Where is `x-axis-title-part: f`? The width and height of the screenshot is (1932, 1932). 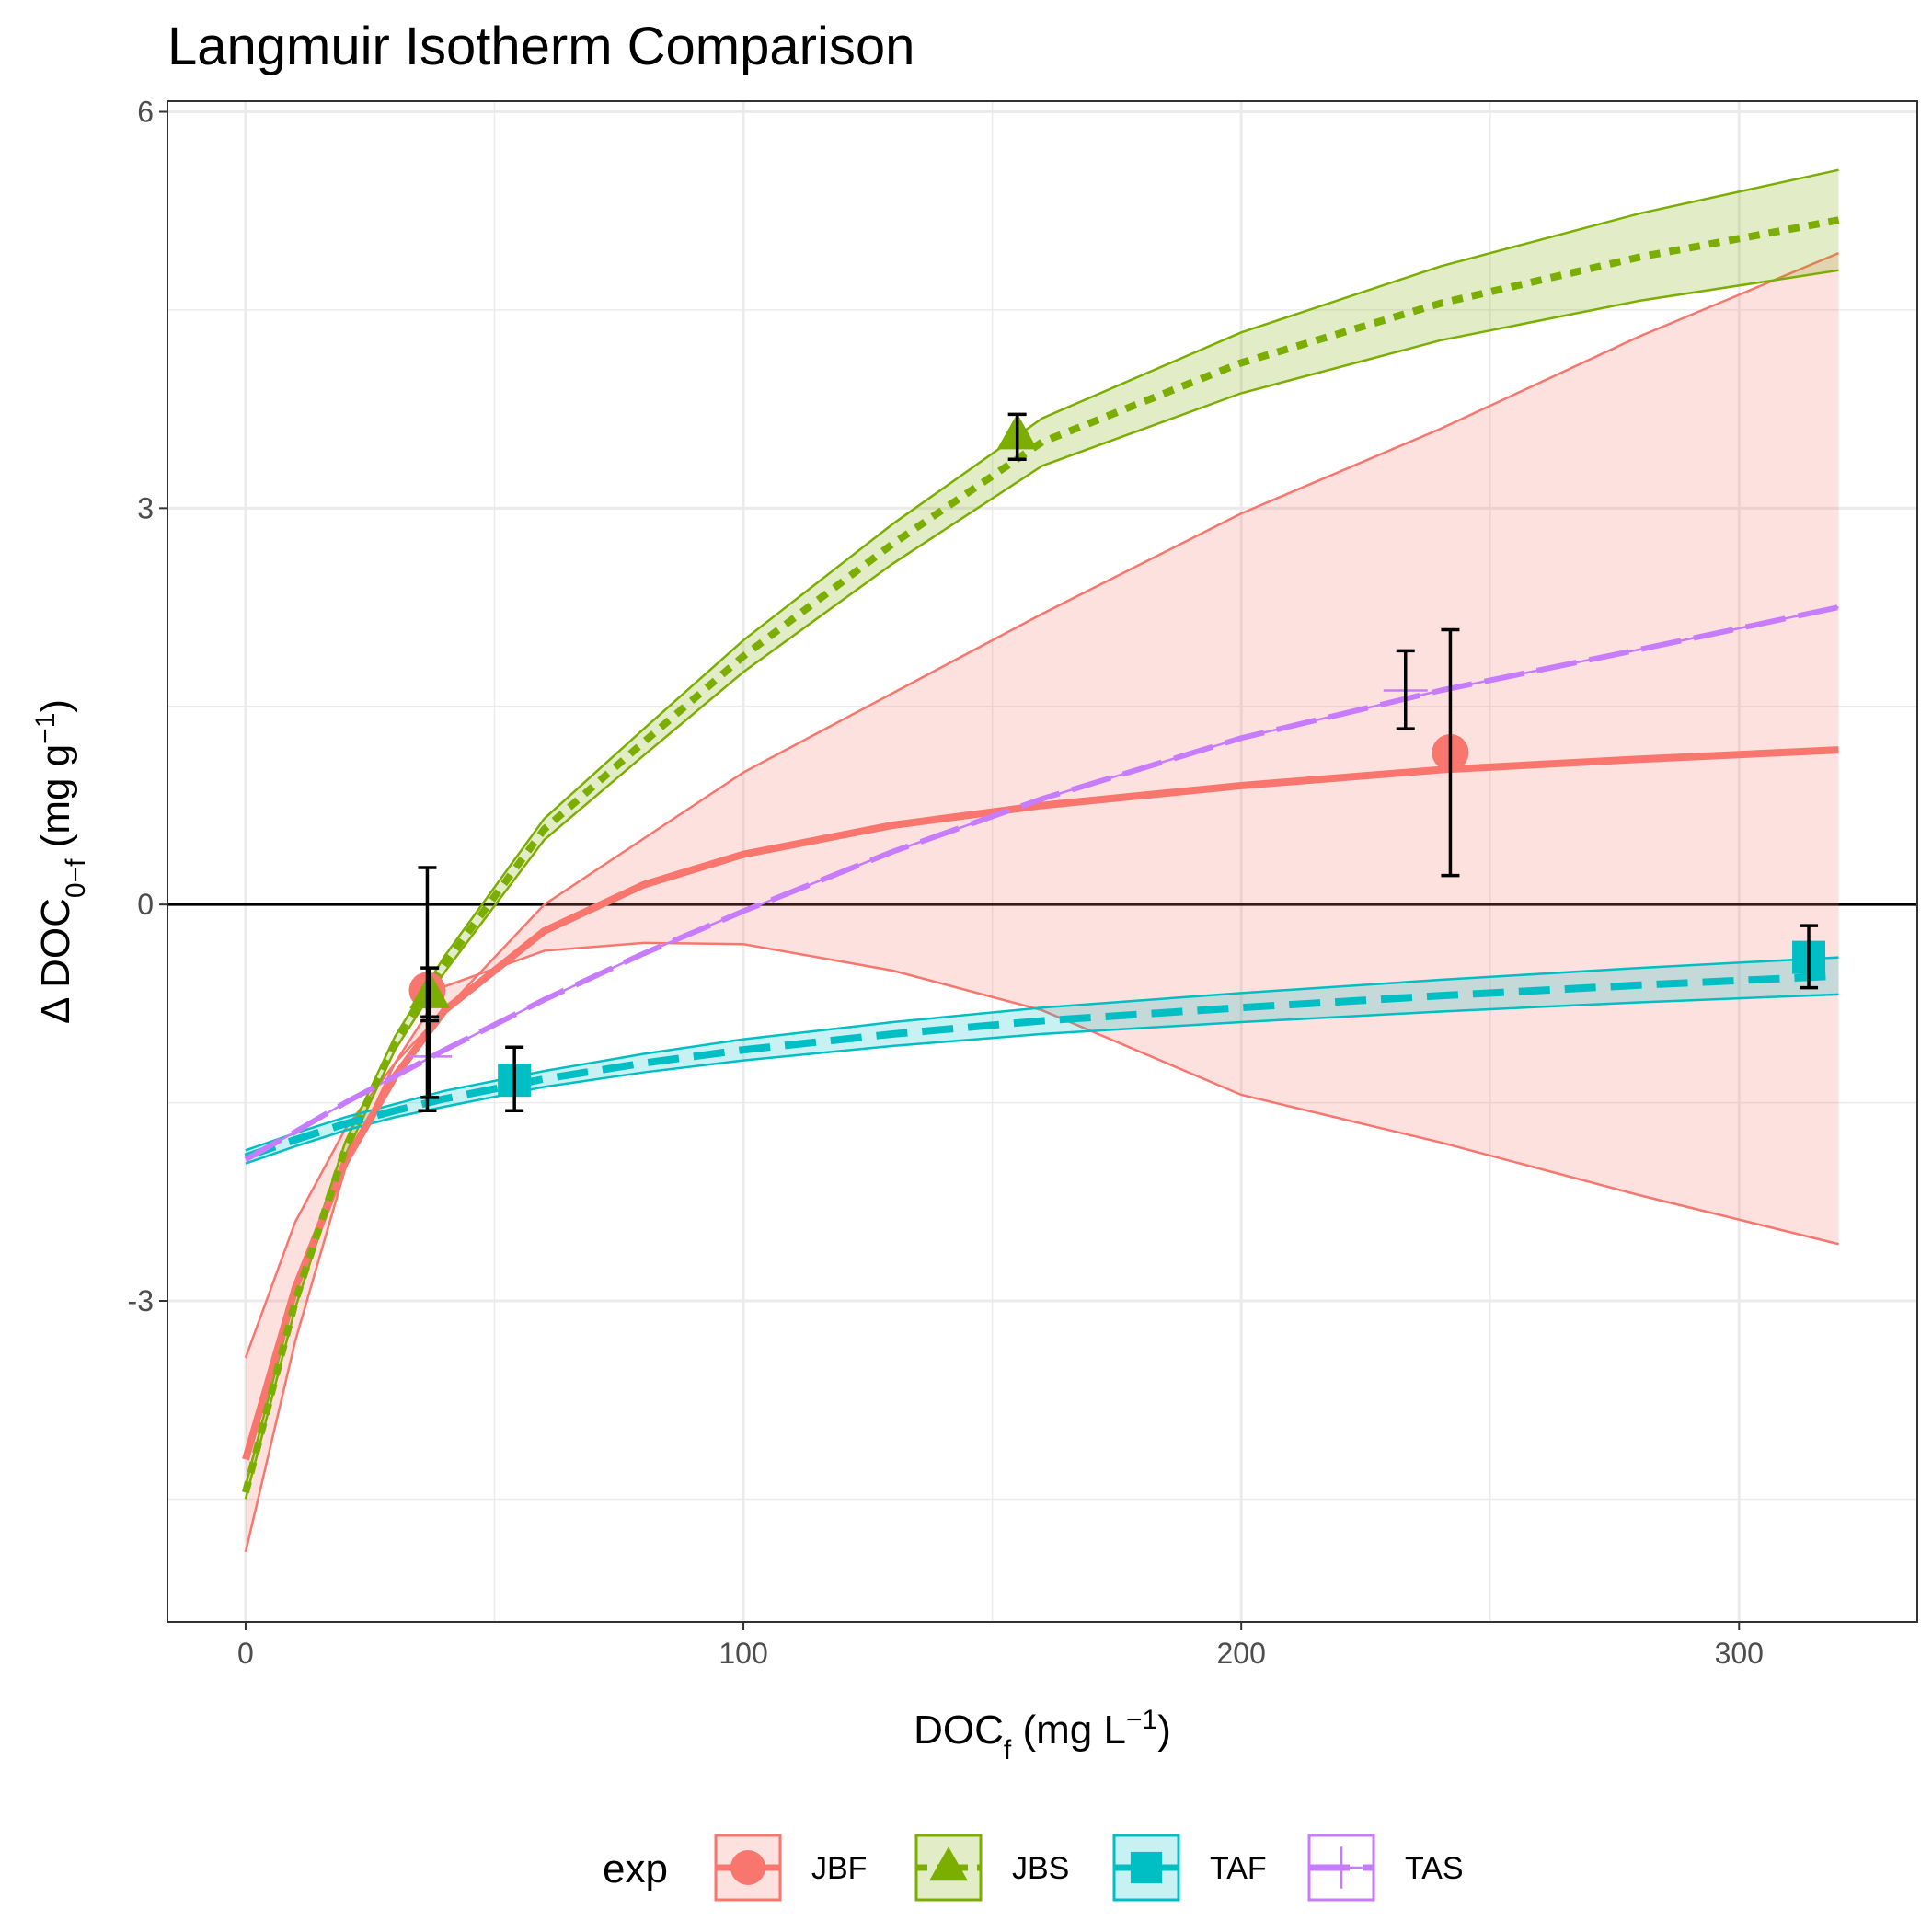 x-axis-title-part: f is located at coordinates (1008, 1750).